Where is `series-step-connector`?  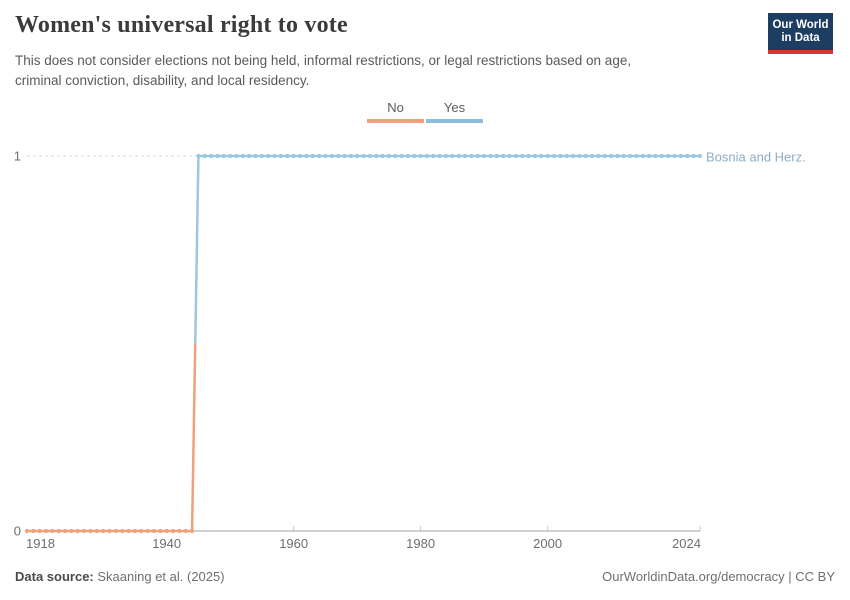 series-step-connector is located at coordinates (193, 437).